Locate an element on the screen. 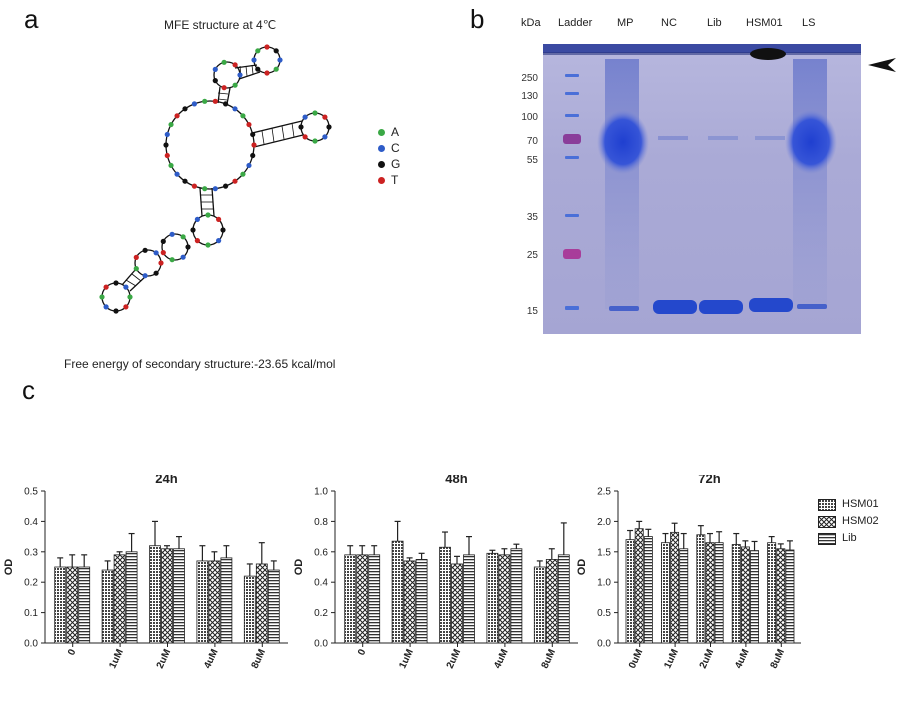  x-tick-label: 4uM is located at coordinates (501, 659).